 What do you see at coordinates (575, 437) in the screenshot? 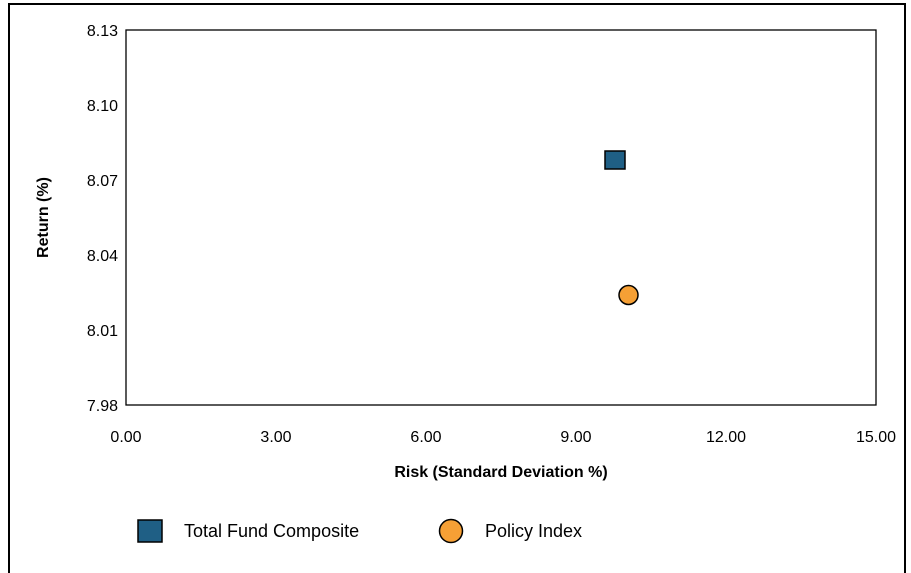
I see `x-tick-label: 9.00` at bounding box center [575, 437].